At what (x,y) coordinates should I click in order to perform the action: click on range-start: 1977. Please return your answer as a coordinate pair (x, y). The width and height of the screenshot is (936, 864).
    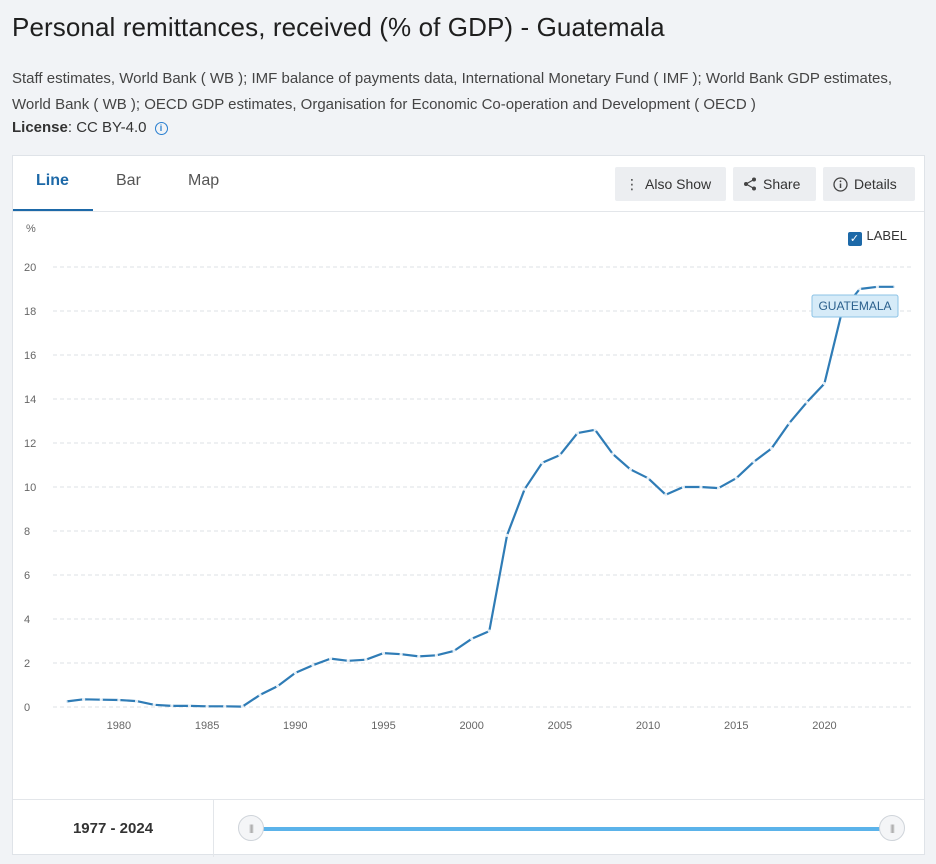
    Looking at the image, I should click on (89, 828).